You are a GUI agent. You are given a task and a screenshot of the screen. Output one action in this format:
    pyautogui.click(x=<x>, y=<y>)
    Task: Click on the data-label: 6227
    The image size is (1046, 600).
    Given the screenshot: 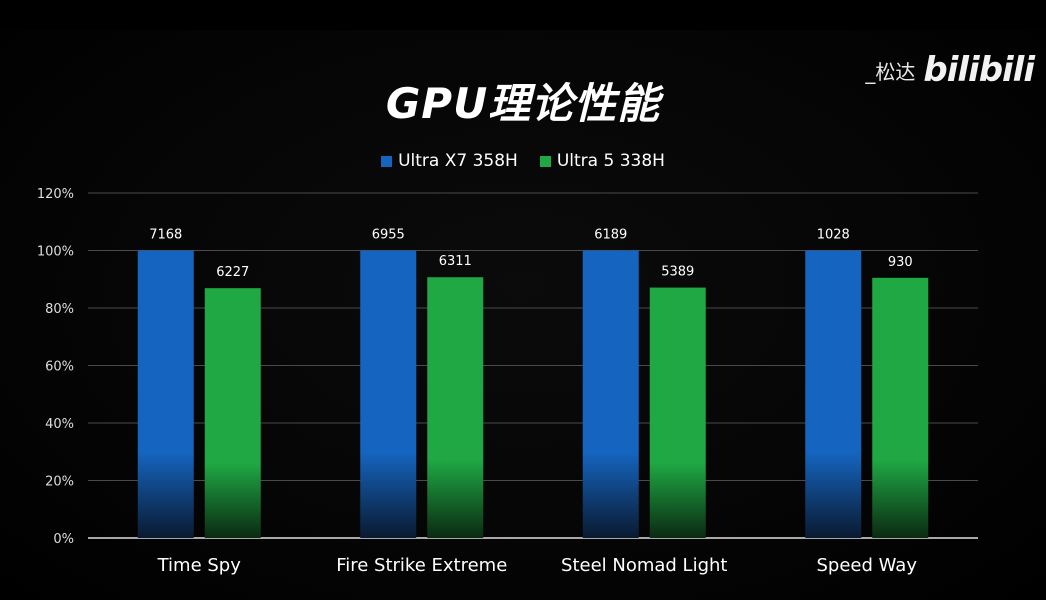 What is the action you would take?
    pyautogui.click(x=232, y=272)
    